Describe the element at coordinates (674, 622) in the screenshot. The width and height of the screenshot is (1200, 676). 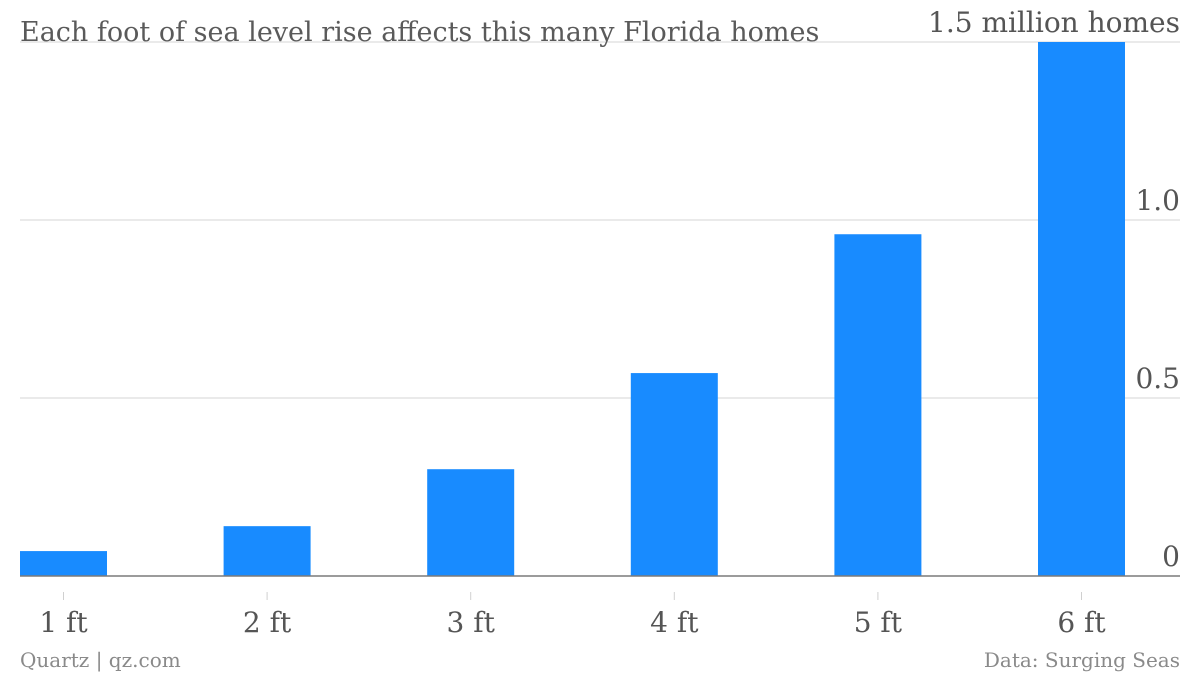
I see `x-tick-label: 4 ft` at that location.